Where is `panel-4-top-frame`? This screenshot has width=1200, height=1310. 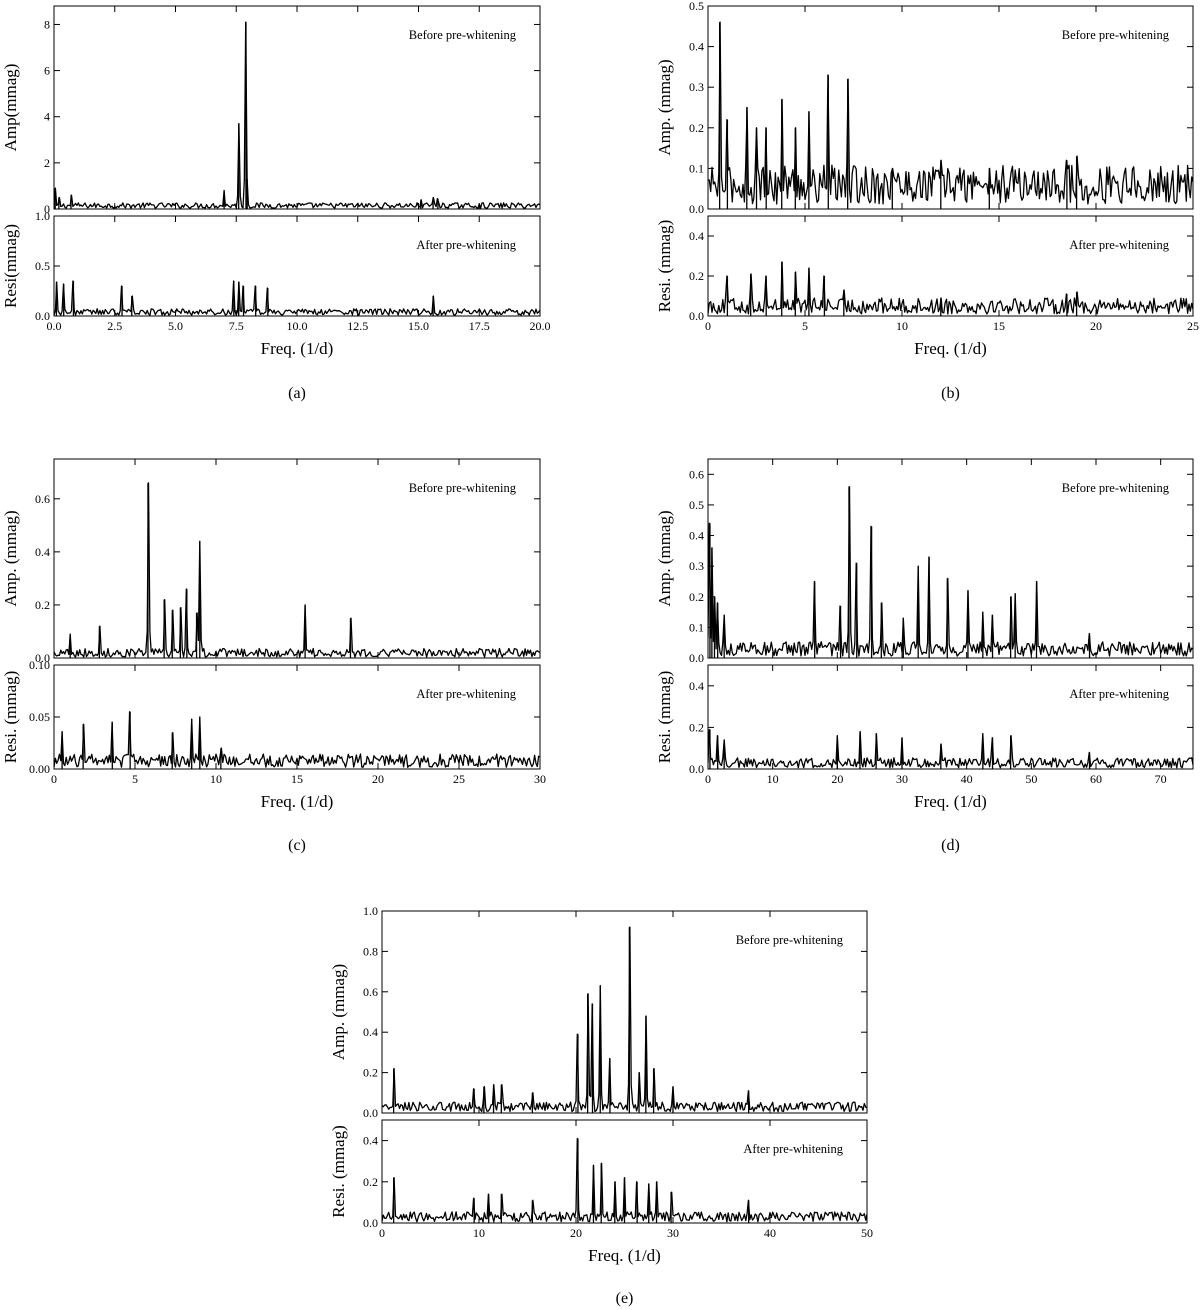
panel-4-top-frame is located at coordinates (624, 1012).